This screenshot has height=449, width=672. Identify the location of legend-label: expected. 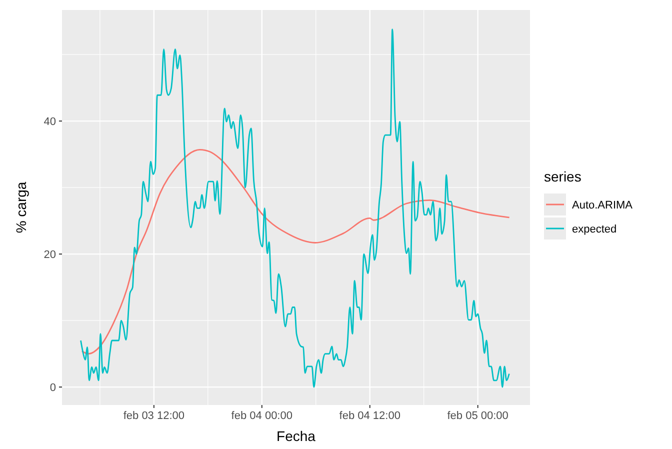
(594, 230).